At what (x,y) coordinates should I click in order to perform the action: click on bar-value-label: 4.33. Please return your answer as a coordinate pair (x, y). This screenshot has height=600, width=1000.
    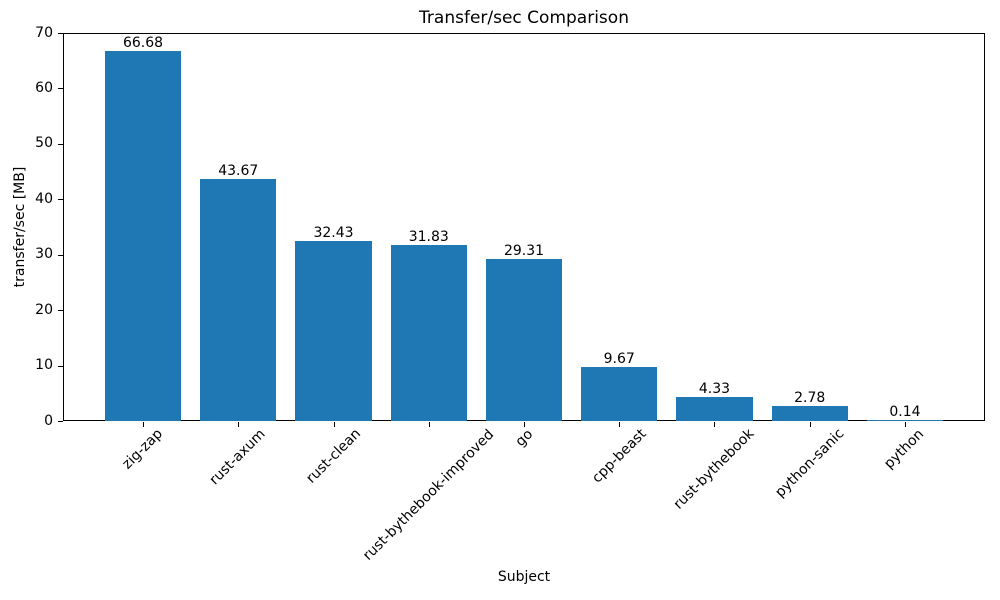
    Looking at the image, I should click on (714, 388).